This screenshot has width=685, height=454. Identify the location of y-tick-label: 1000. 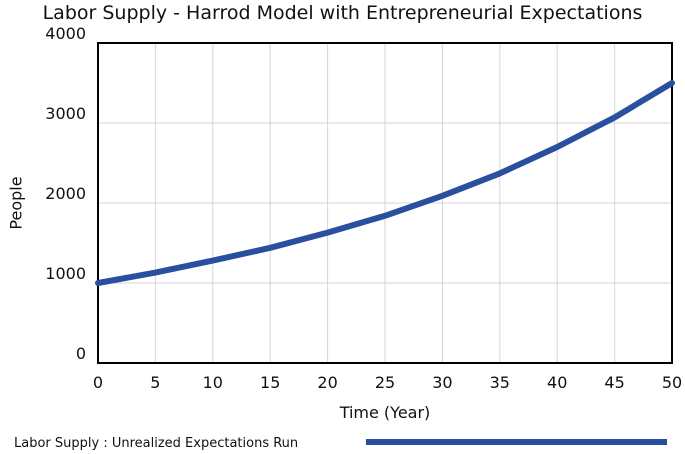
(65, 273).